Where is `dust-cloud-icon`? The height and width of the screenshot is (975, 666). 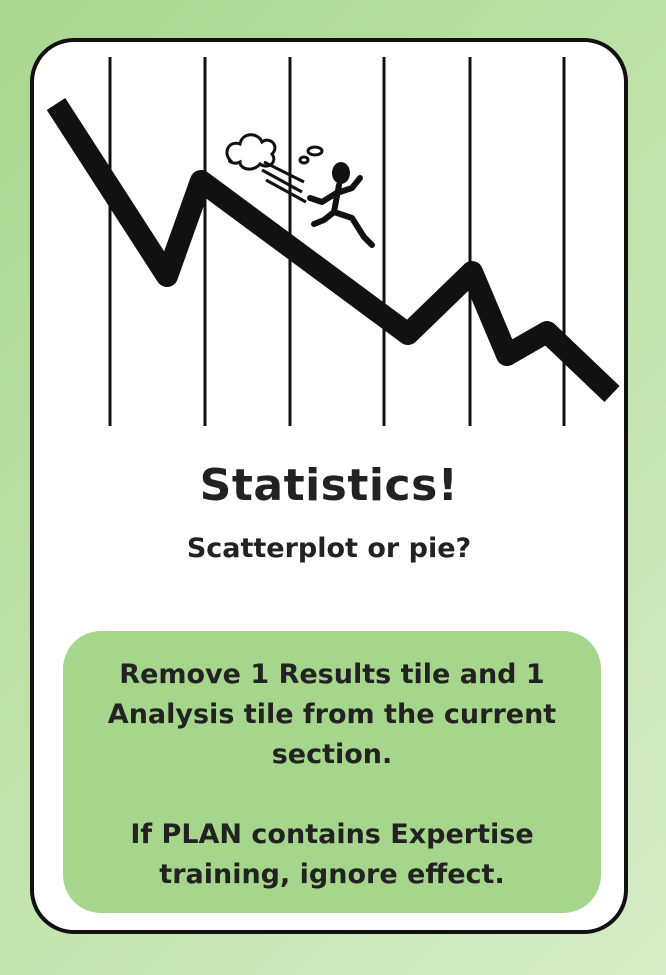 dust-cloud-icon is located at coordinates (274, 168).